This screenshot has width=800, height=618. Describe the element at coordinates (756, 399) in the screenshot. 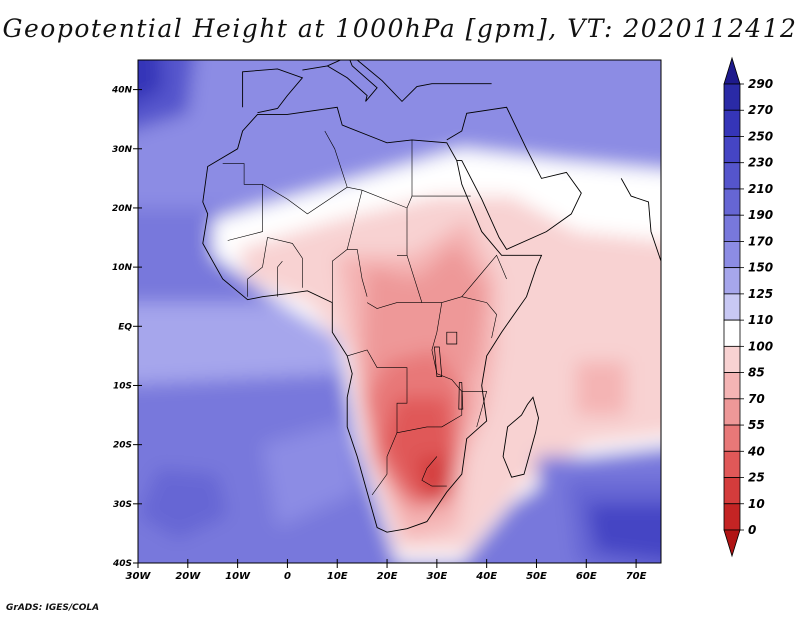

I see `colorbar-label: 70` at that location.